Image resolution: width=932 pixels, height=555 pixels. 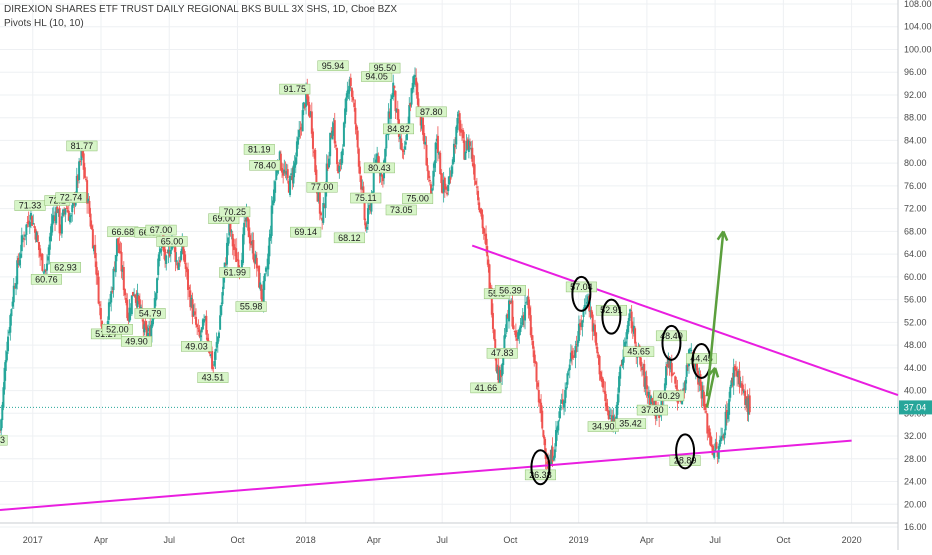 I want to click on x-tick-label: 2017, so click(x=33, y=540).